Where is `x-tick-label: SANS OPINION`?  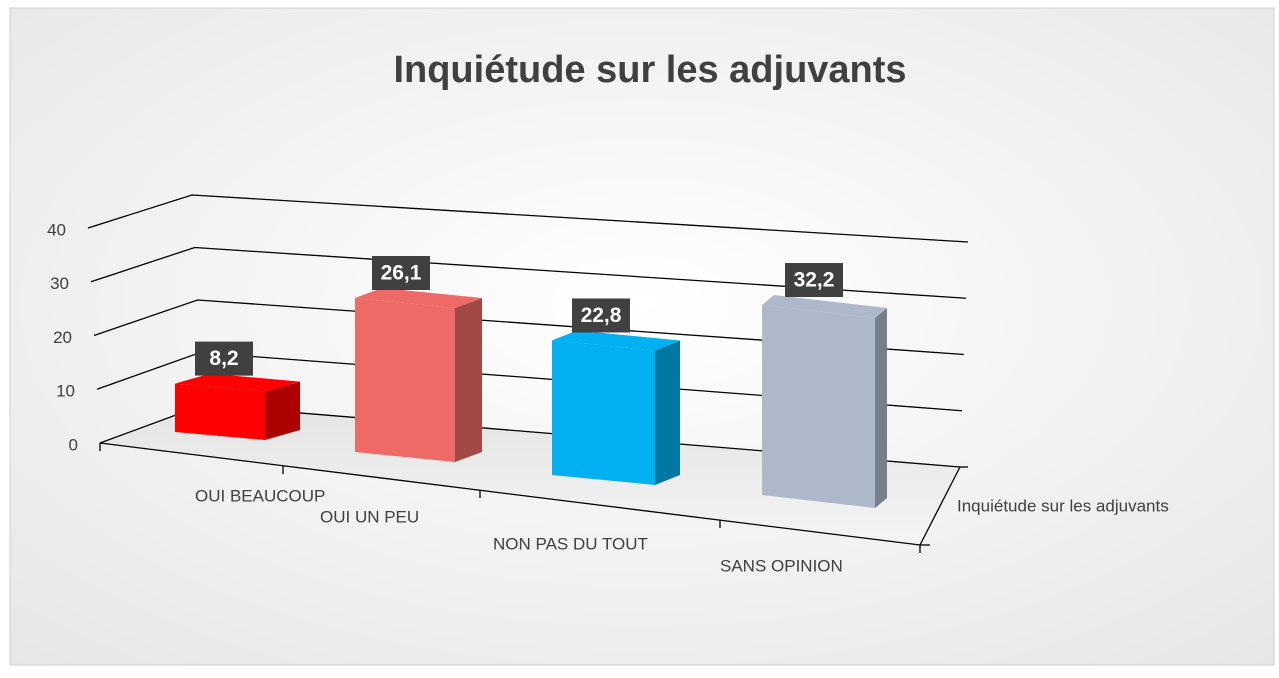
x-tick-label: SANS OPINION is located at coordinates (781, 565).